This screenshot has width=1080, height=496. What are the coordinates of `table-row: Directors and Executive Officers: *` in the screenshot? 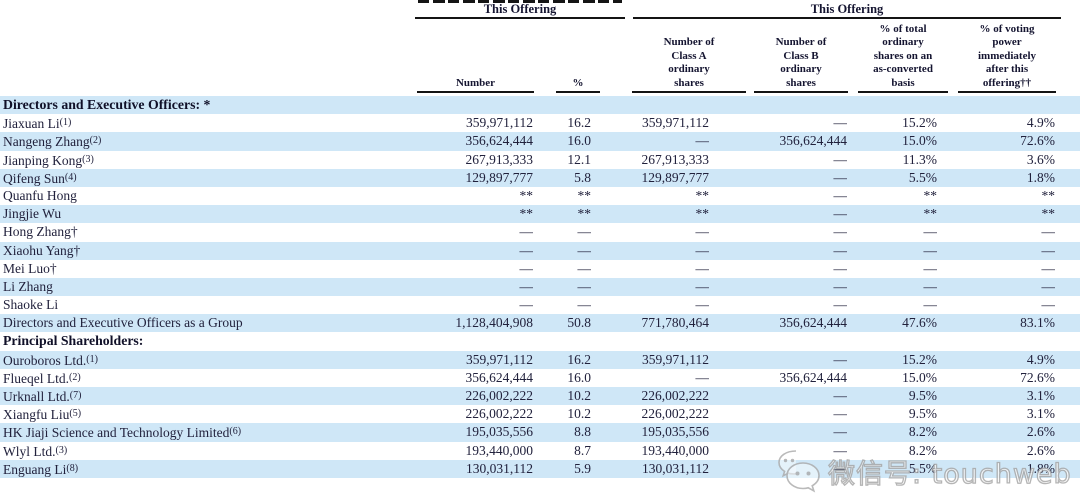 It's located at (540, 105).